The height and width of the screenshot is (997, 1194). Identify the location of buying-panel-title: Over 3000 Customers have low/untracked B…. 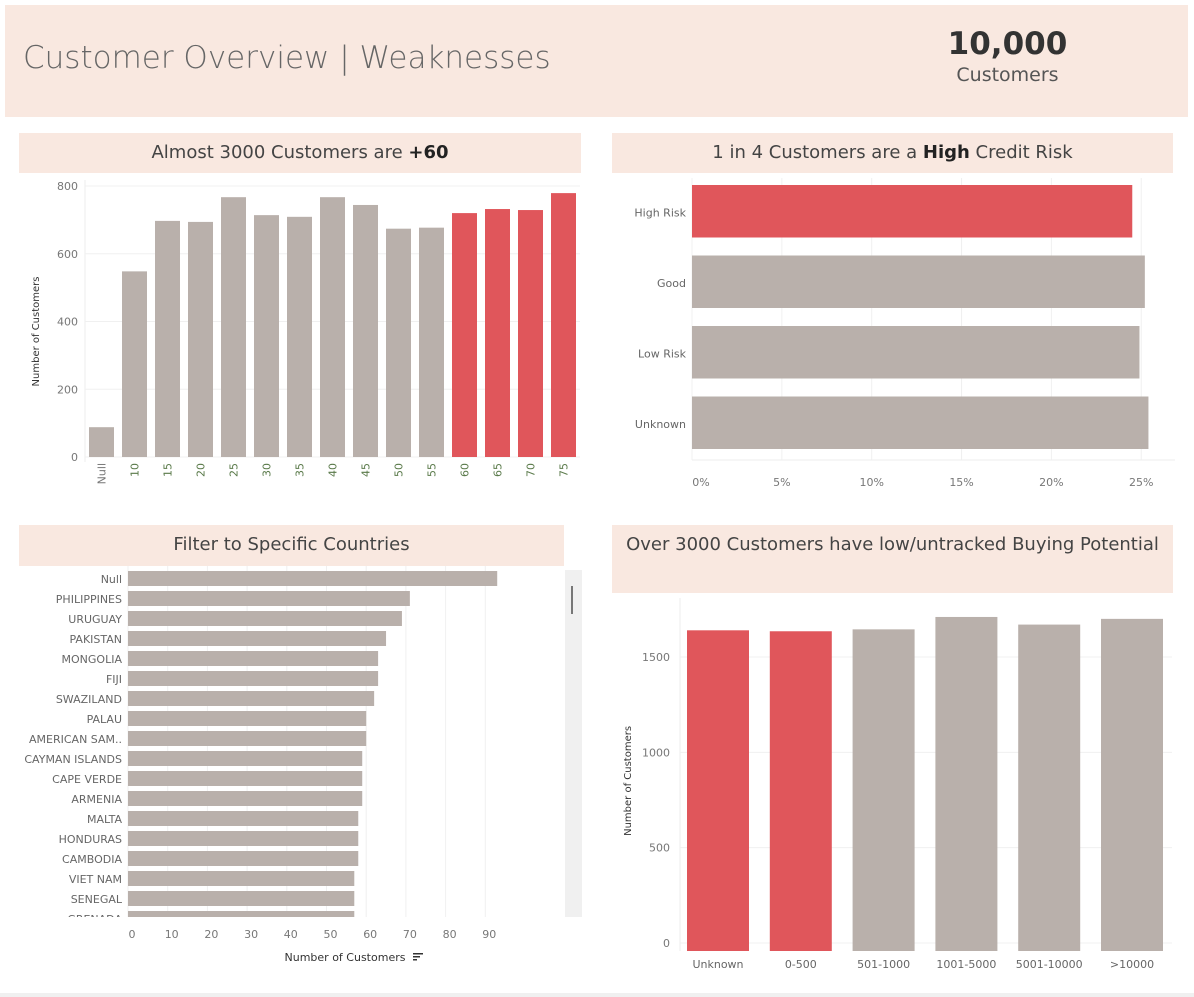
(892, 559).